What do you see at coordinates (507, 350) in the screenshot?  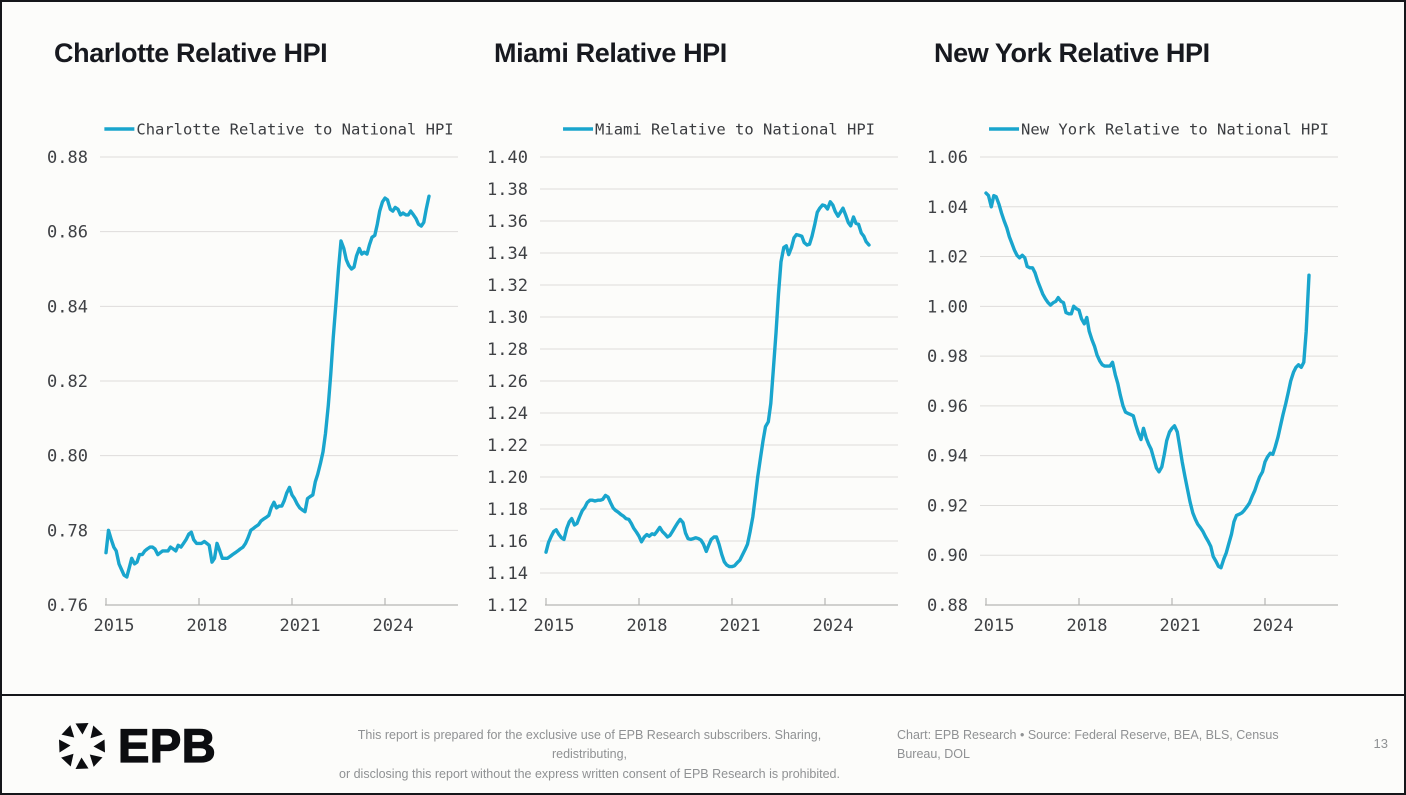 I see `y-axis-tick-label: 1.28` at bounding box center [507, 350].